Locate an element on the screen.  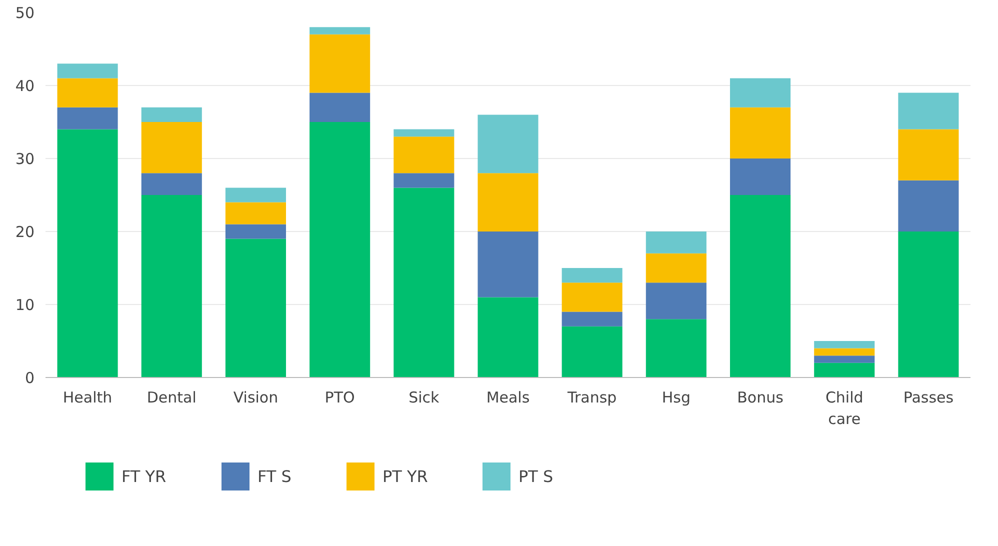
legend-label: FT YR is located at coordinates (144, 476).